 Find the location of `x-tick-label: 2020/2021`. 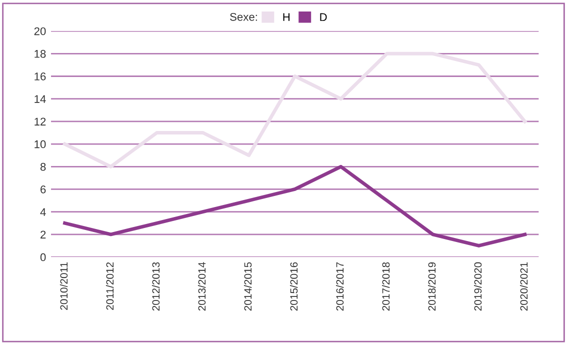

x-tick-label: 2020/2021 is located at coordinates (524, 286).